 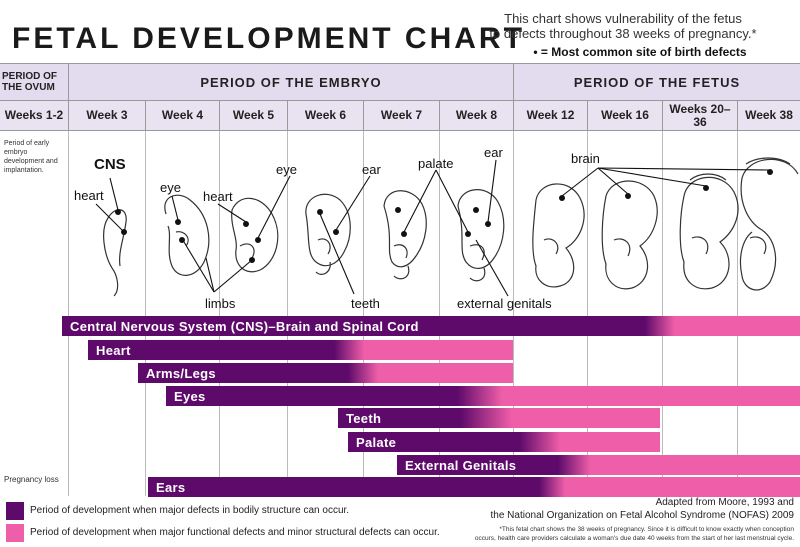 What do you see at coordinates (640, 52) in the screenshot?
I see `birth-defect-key: • = Most common site of birth defects` at bounding box center [640, 52].